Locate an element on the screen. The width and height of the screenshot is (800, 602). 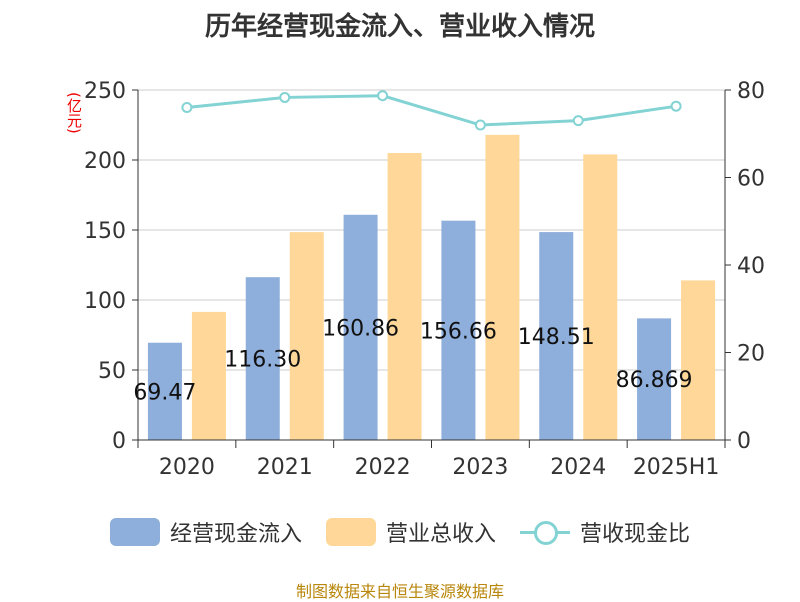
data-source-note: 制图数据来自恒生聚源数据库 is located at coordinates (399, 591).